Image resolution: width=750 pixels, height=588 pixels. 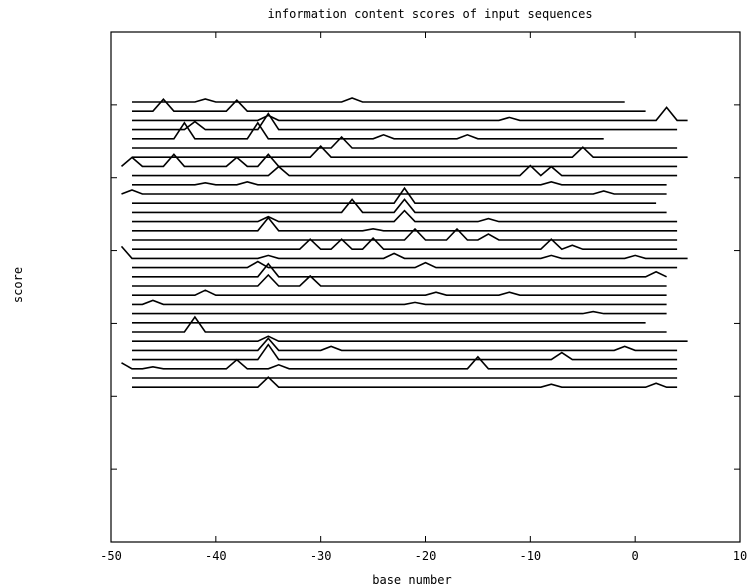 What do you see at coordinates (18, 285) in the screenshot?
I see `y-axis-label: score` at bounding box center [18, 285].